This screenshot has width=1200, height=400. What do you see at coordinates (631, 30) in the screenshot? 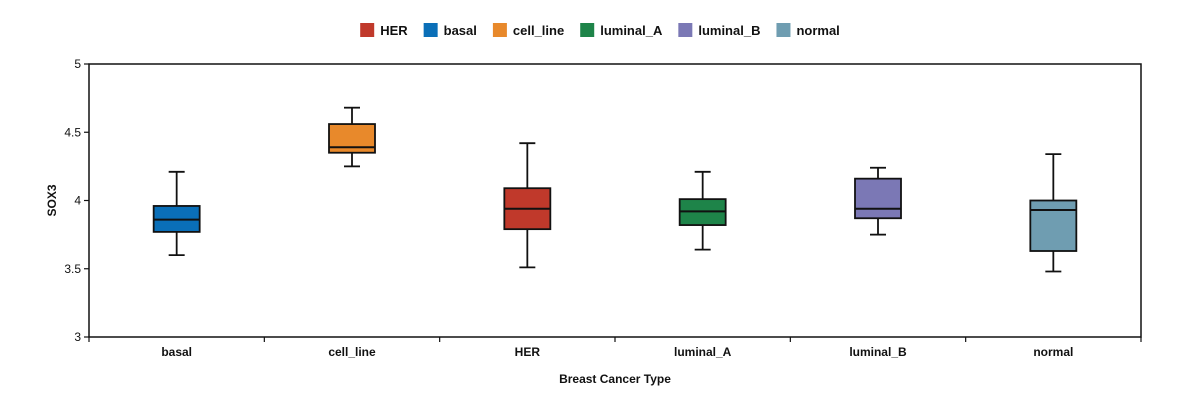
I see `legend-label: luminal_A` at bounding box center [631, 30].